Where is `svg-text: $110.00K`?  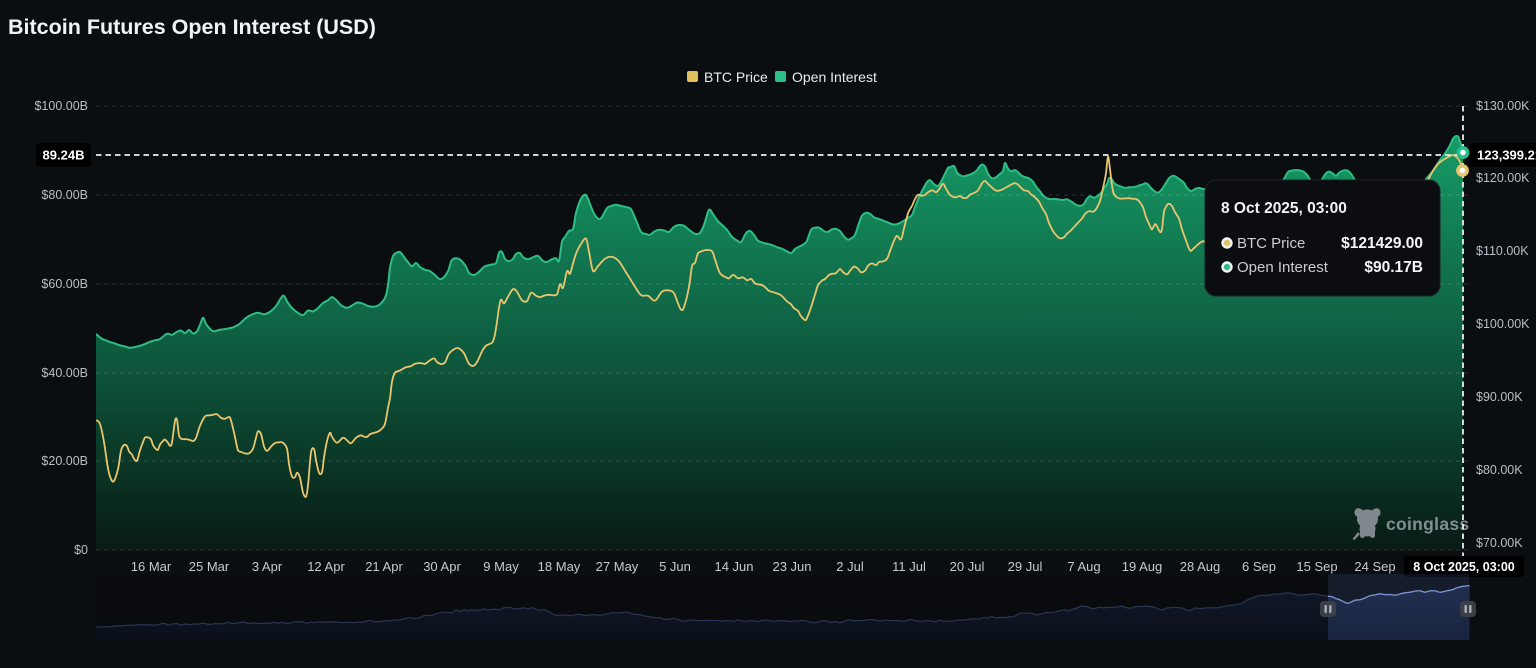 svg-text: $110.00K is located at coordinates (1502, 251).